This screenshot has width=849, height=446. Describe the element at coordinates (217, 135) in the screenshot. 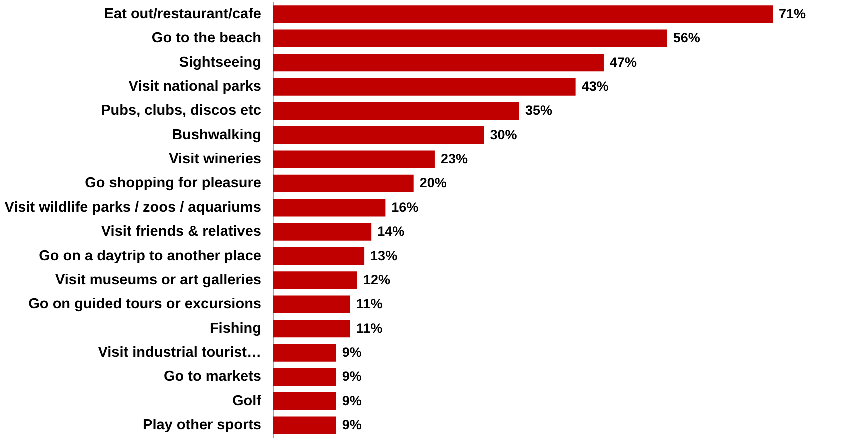

I see `y-tick-label: Bushwalking` at that location.